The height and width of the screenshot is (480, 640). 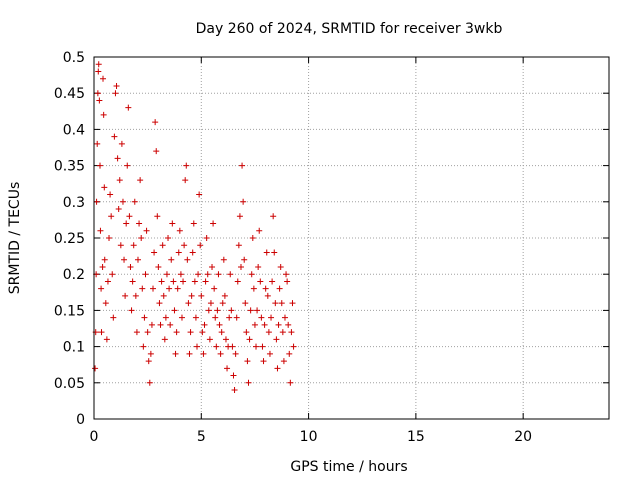 I want to click on y-tick-label: 0.15, so click(x=69, y=311).